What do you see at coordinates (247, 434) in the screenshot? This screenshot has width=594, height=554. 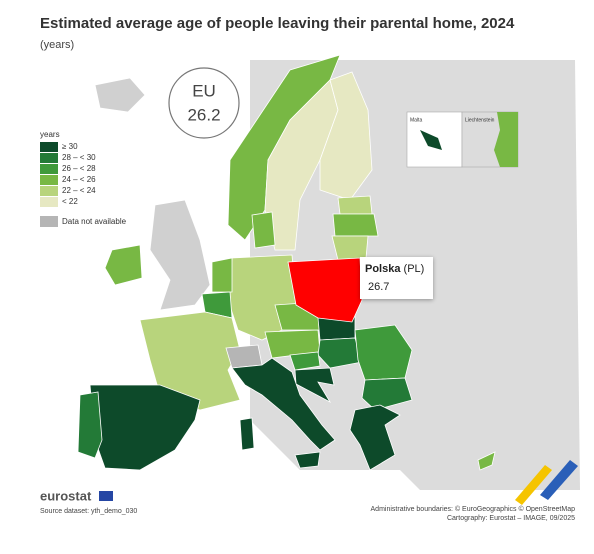 I see `sardinia` at bounding box center [247, 434].